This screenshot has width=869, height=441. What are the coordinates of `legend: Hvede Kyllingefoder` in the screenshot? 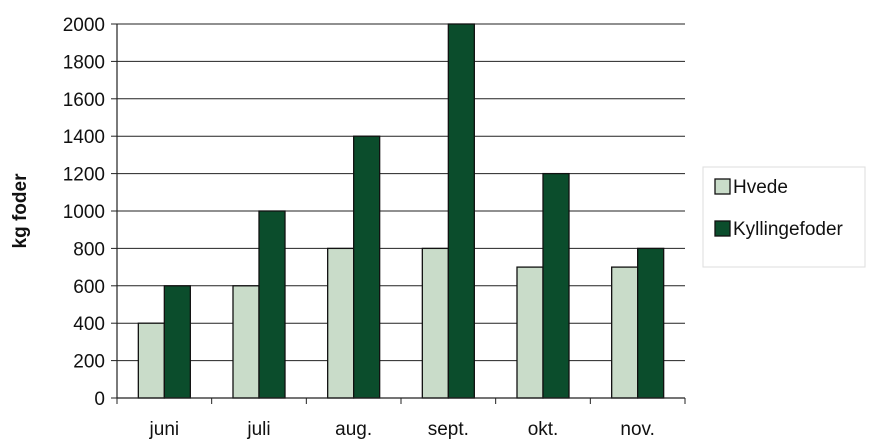 It's located at (784, 217).